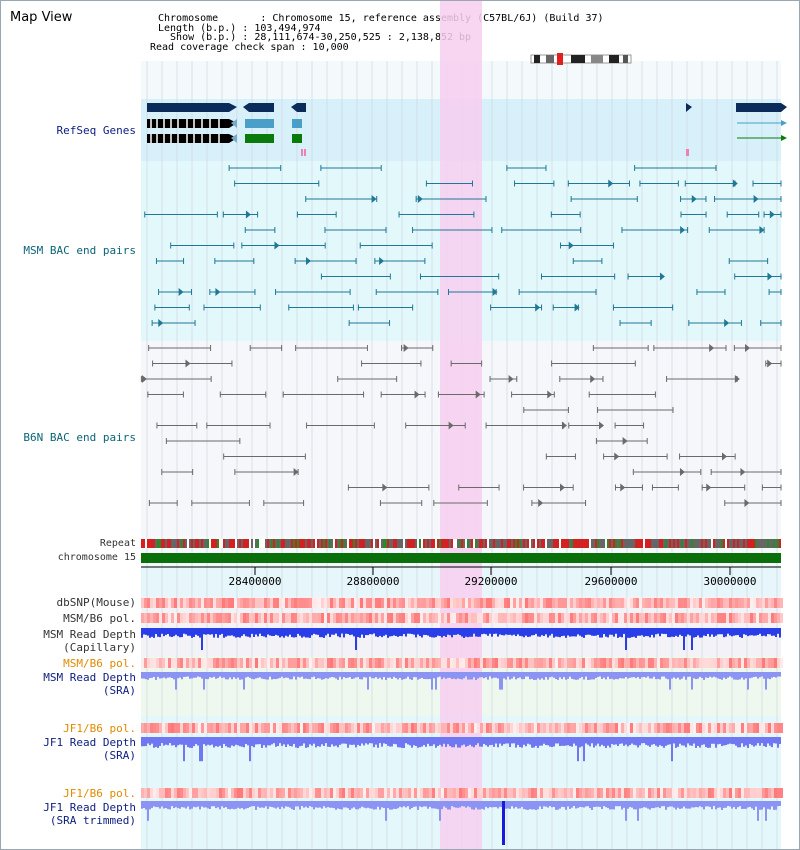 This screenshot has height=850, width=800. I want to click on track-label-msm-depth-cap: MSM Read Depth, so click(89, 634).